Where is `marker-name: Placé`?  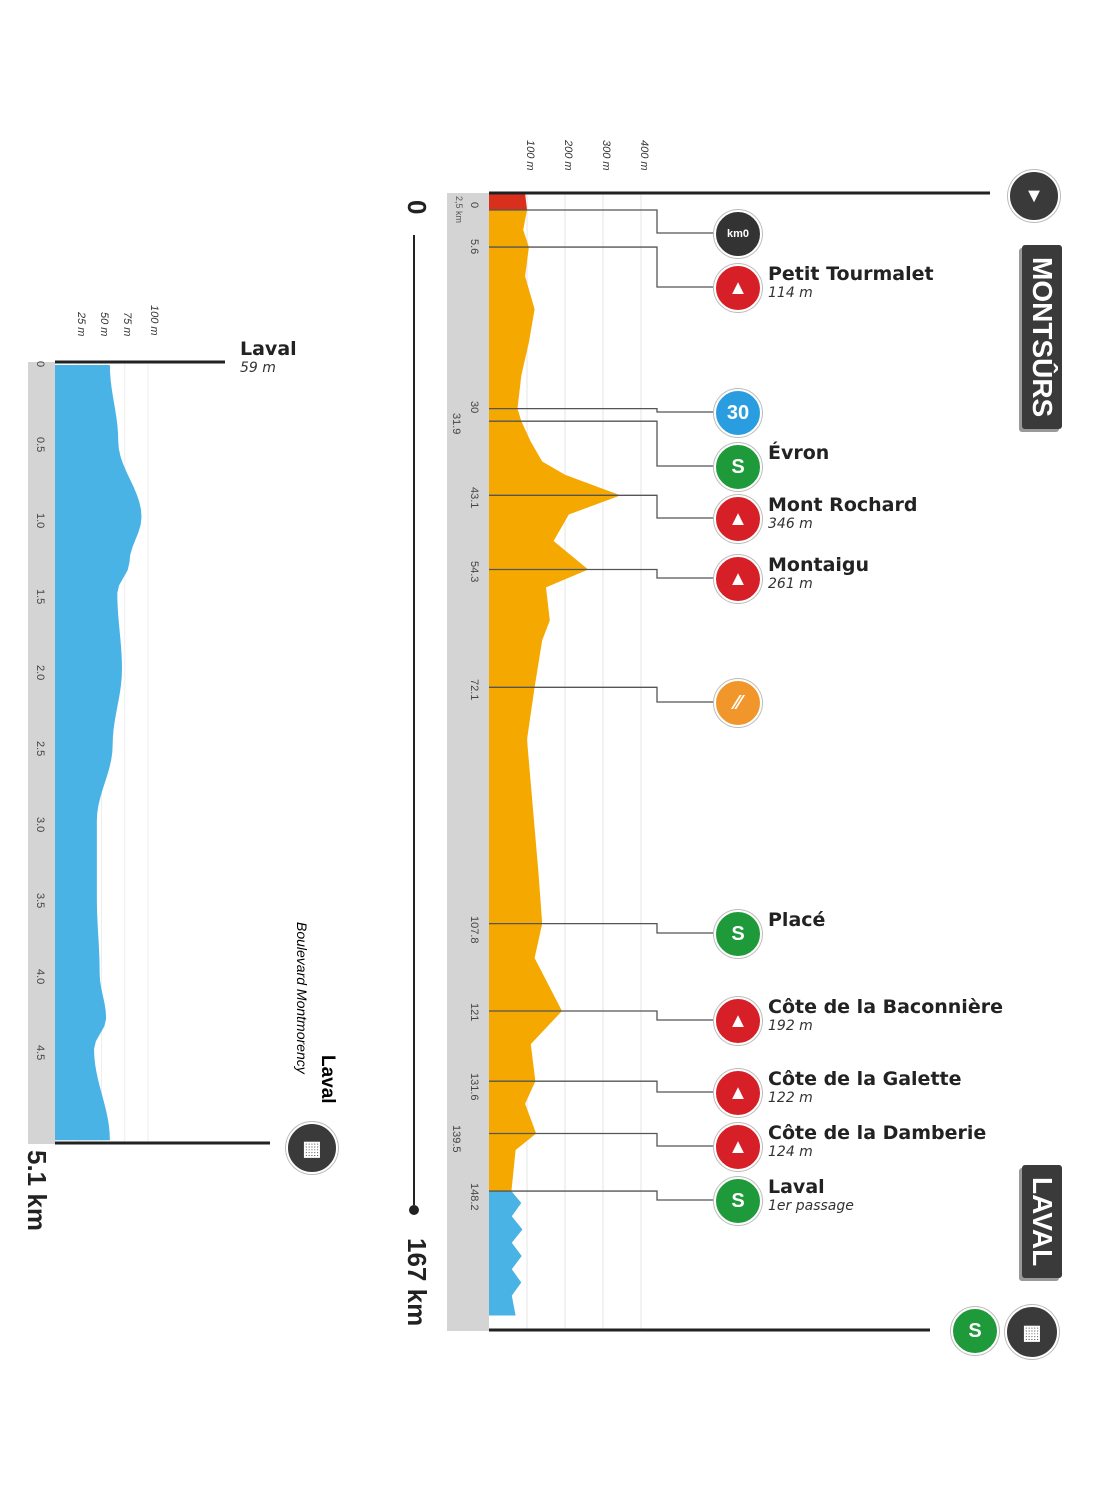
marker-name: Placé is located at coordinates (797, 920).